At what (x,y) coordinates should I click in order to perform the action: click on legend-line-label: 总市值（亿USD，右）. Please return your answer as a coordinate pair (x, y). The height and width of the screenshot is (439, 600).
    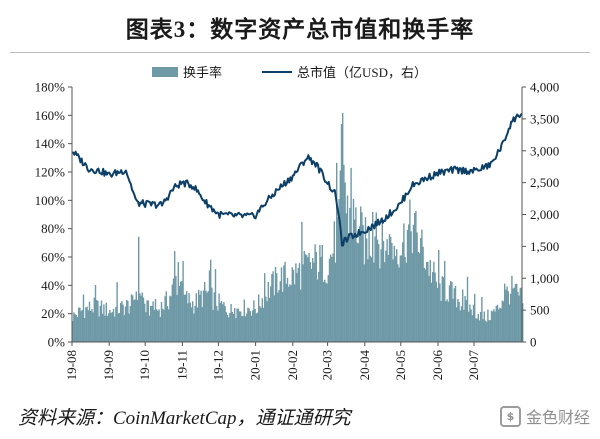
    Looking at the image, I should click on (362, 72).